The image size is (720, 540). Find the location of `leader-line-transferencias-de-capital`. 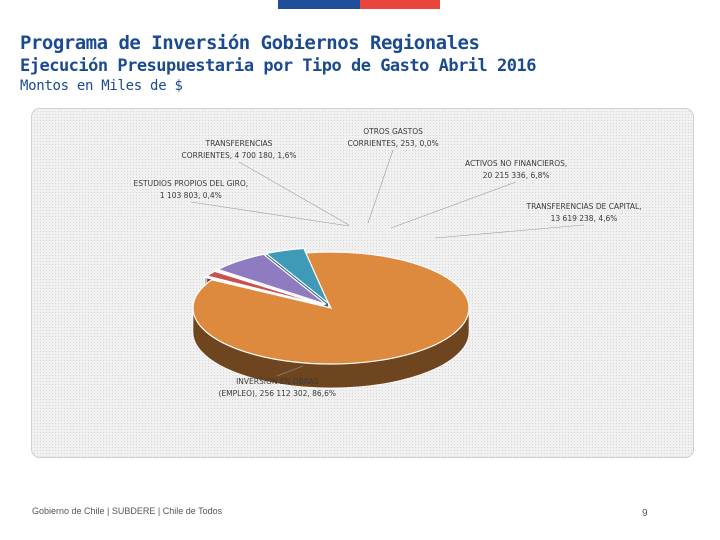

leader-line-transferencias-de-capital is located at coordinates (509, 231).